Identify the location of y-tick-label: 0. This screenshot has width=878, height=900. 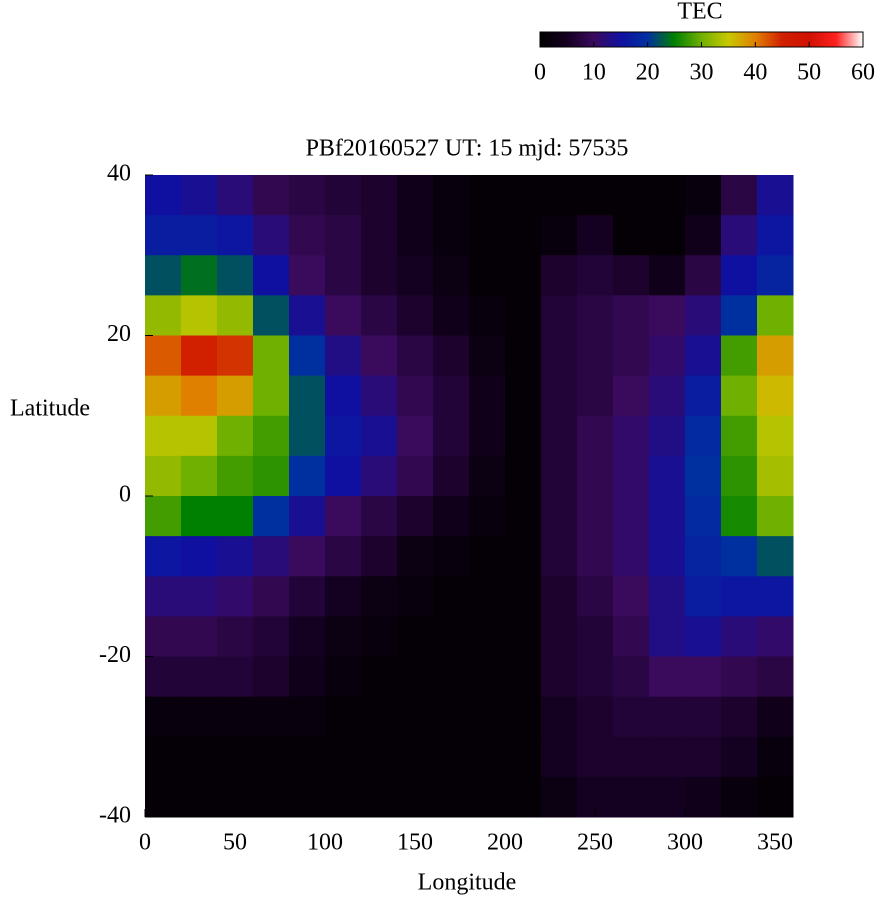
(125, 495).